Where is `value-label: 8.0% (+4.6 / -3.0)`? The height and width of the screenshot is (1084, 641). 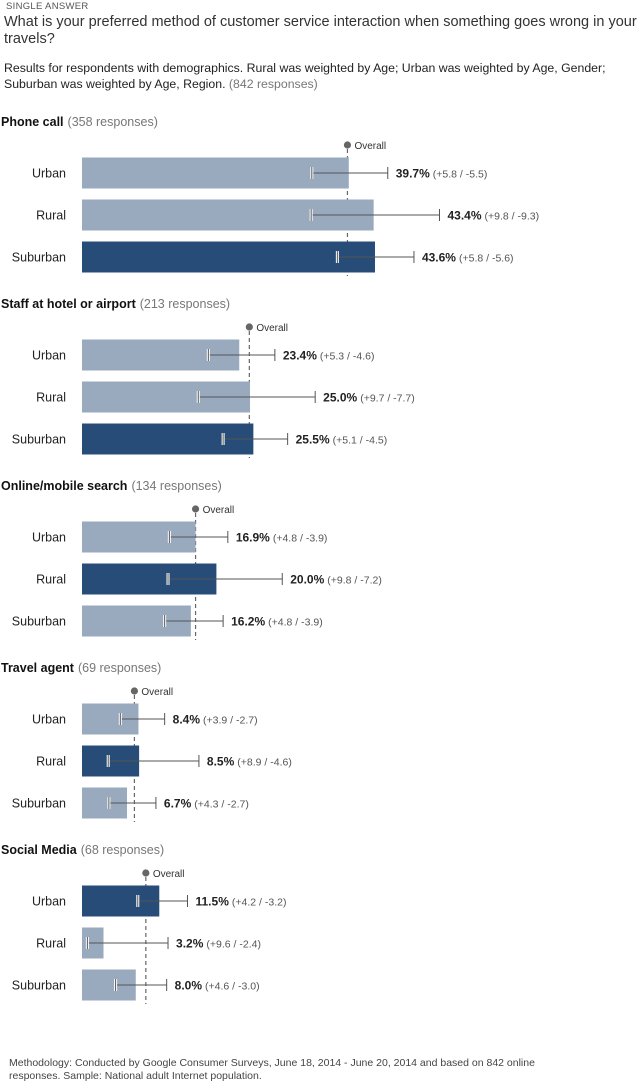
value-label: 8.0% (+4.6 / -3.0) is located at coordinates (217, 986).